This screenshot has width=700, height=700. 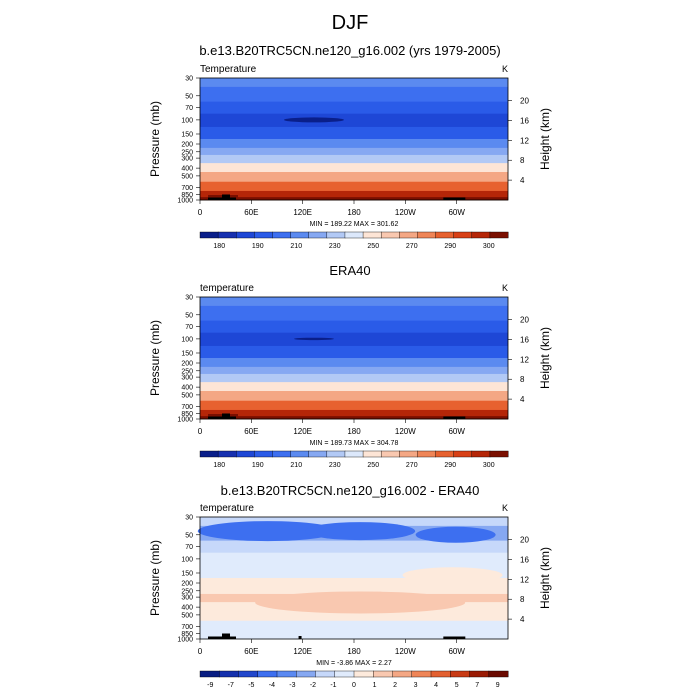 What do you see at coordinates (189, 327) in the screenshot?
I see `y-tick-label: 70` at bounding box center [189, 327].